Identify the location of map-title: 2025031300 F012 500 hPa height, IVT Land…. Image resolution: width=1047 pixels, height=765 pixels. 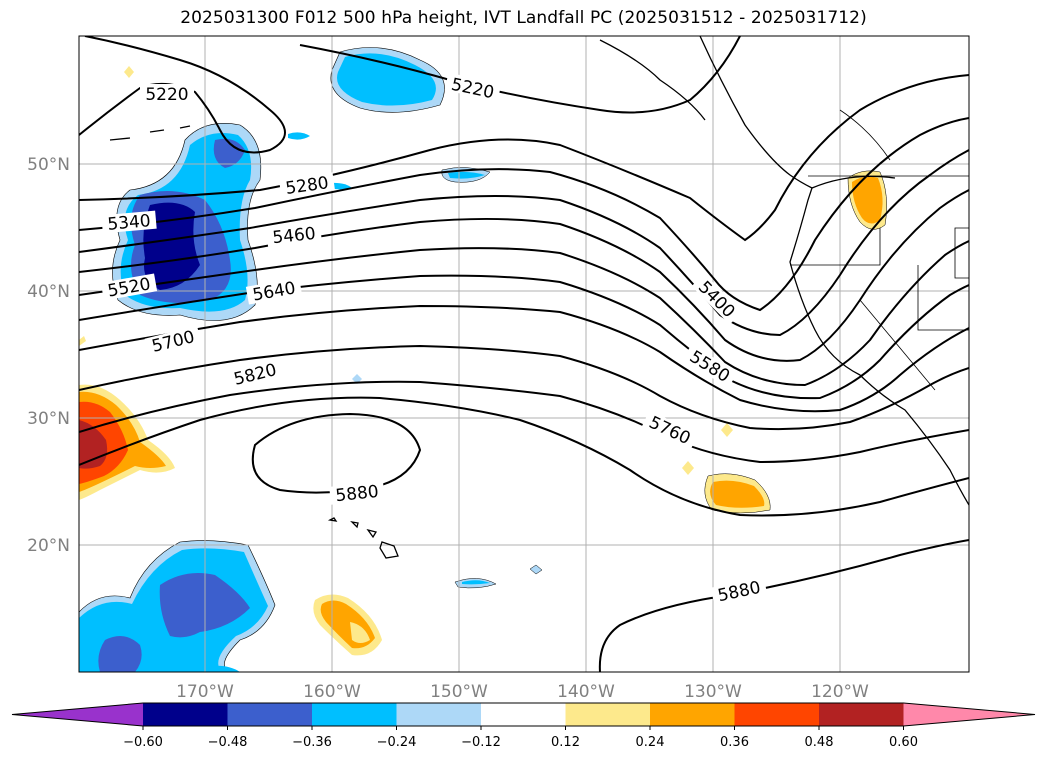
(523, 18).